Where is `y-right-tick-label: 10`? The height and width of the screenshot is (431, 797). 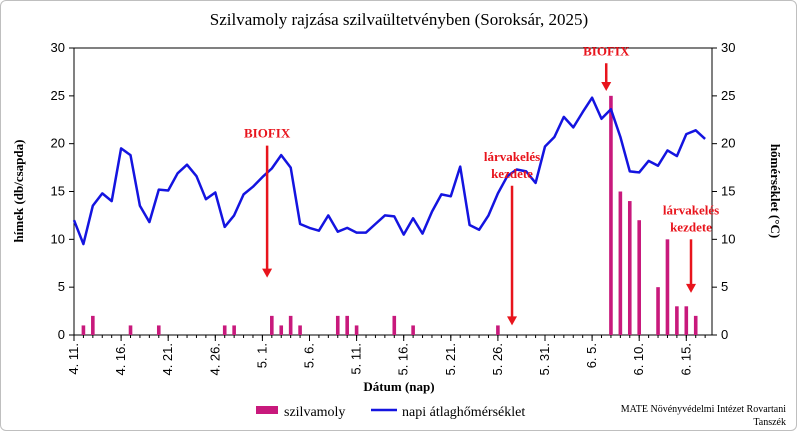 y-right-tick-label: 10 is located at coordinates (728, 238).